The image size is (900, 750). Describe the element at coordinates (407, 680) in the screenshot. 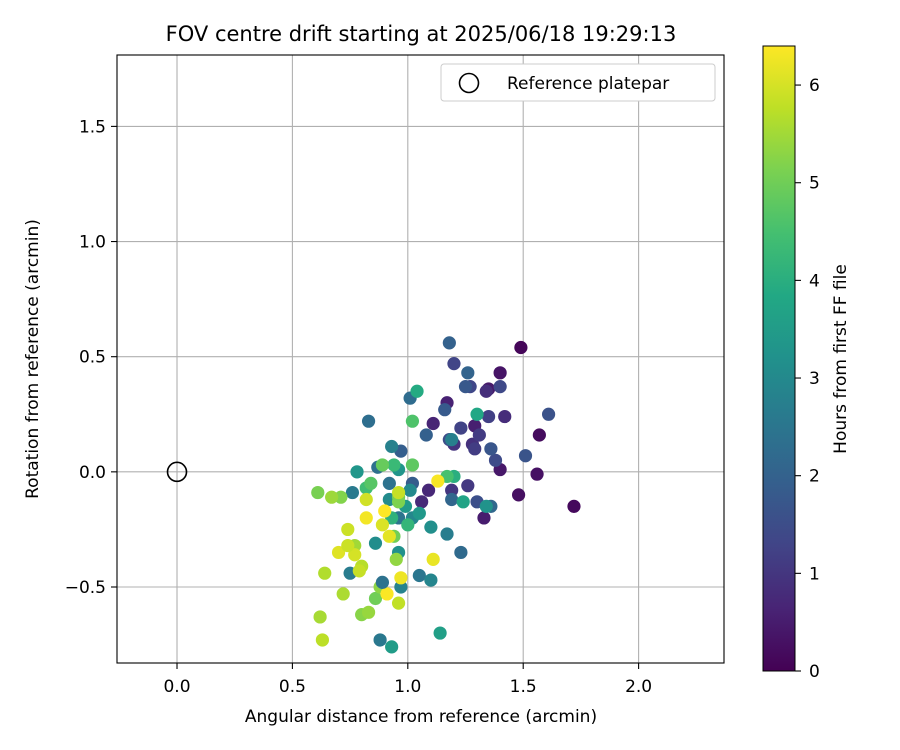

I see `x-axis-ticks: 0.0 0.5 1.0 1.5 2.0` at that location.